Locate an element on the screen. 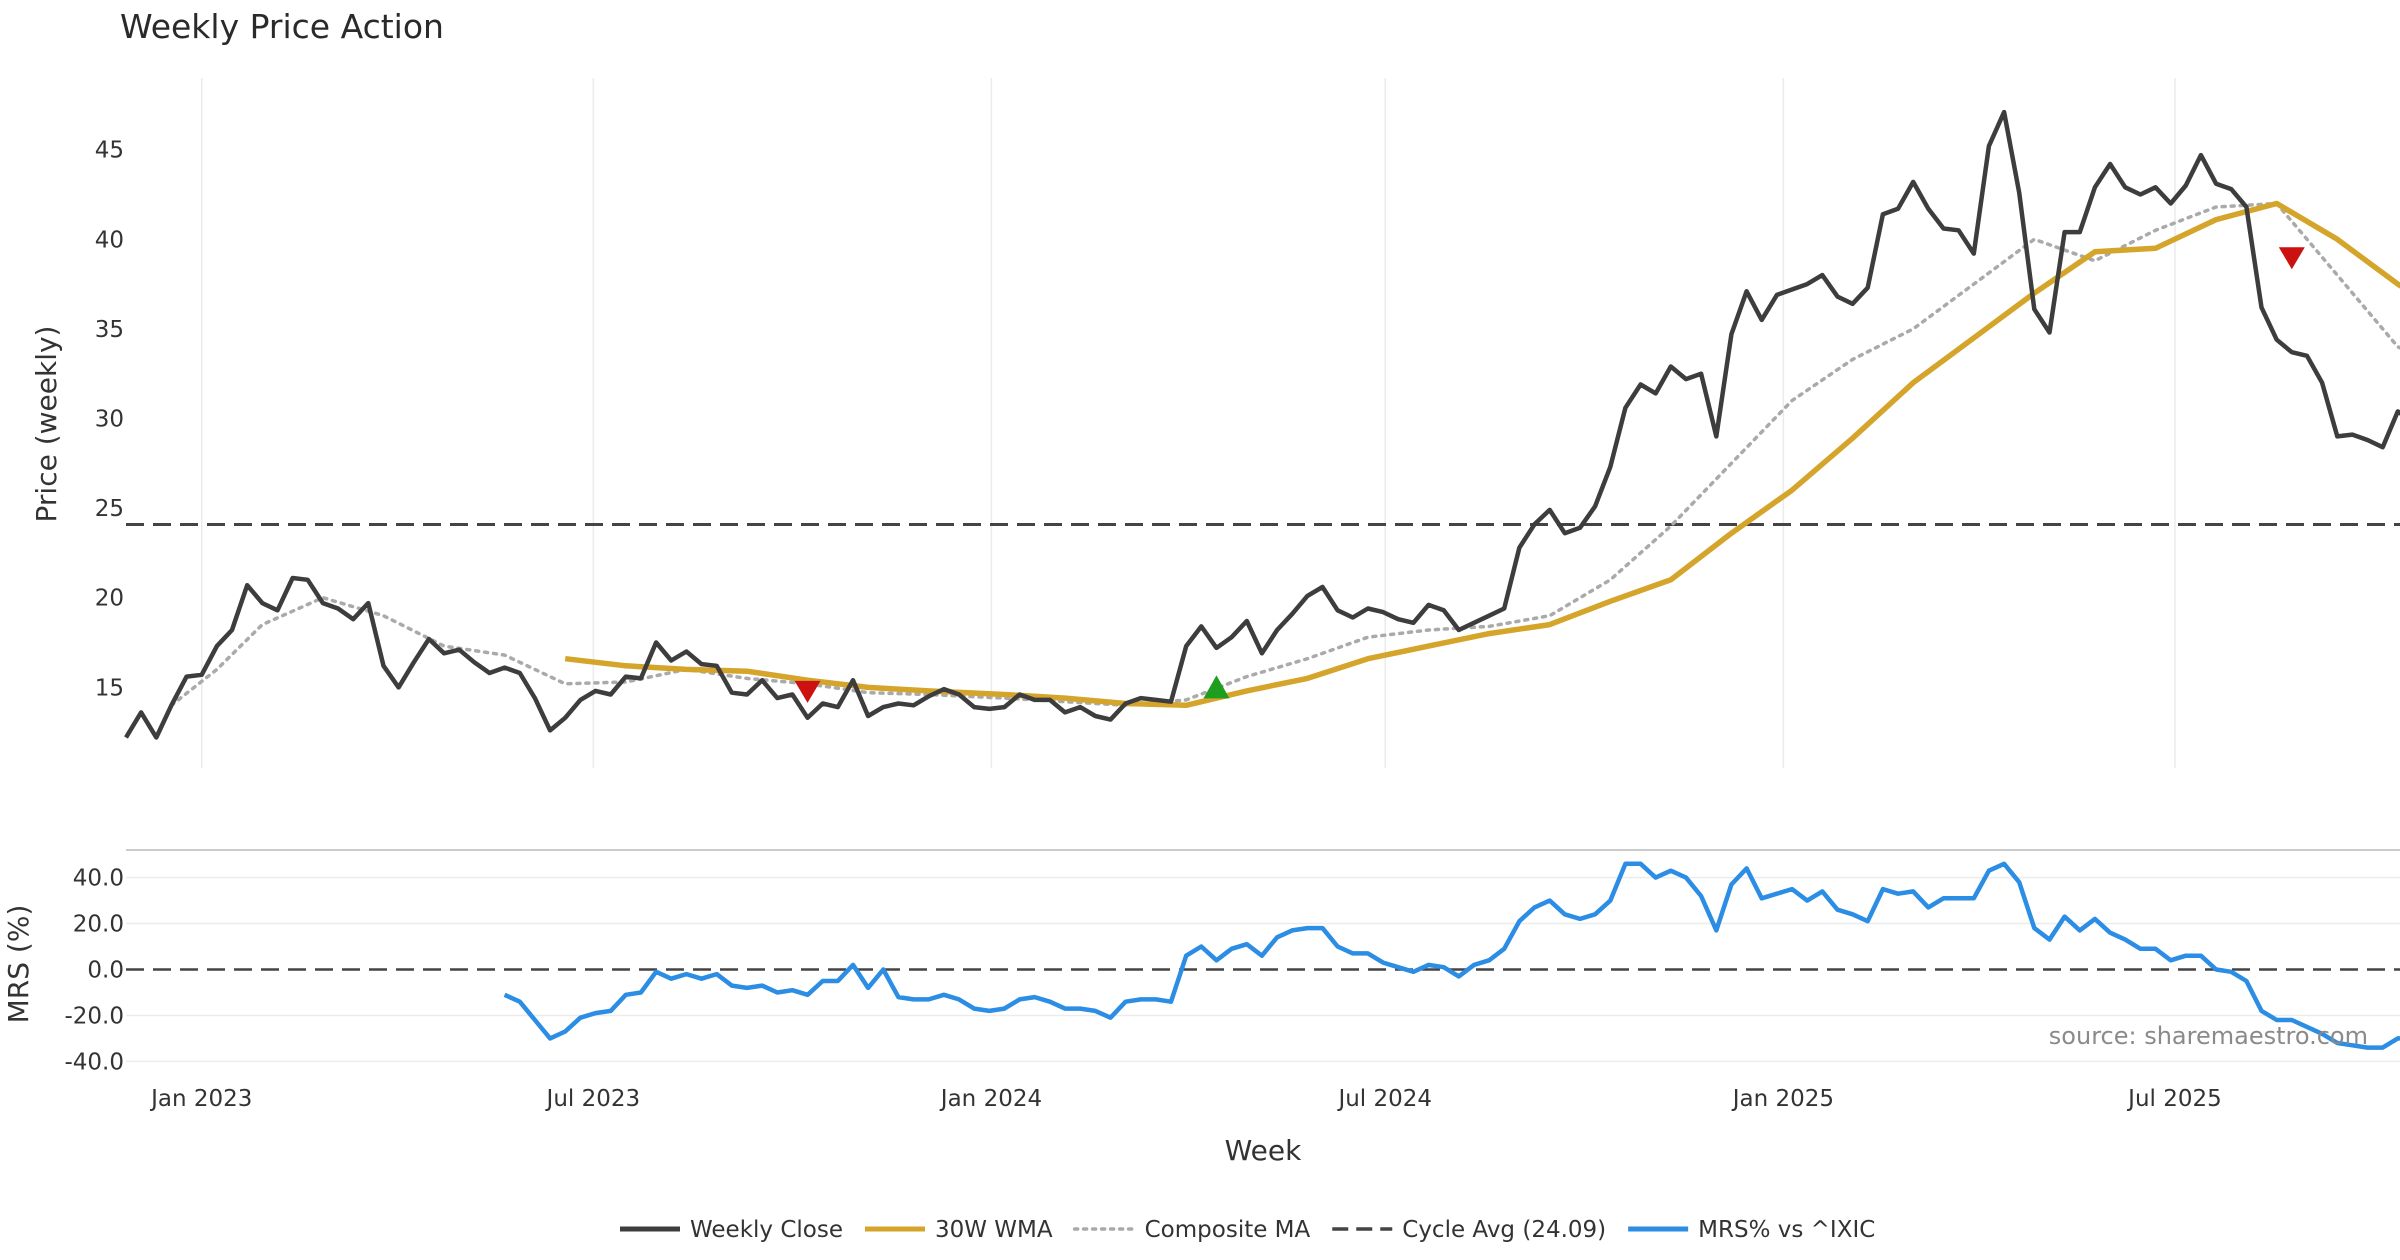 The height and width of the screenshot is (1260, 2400). x-tick-jul-2023: Jul 2023 is located at coordinates (593, 1099).